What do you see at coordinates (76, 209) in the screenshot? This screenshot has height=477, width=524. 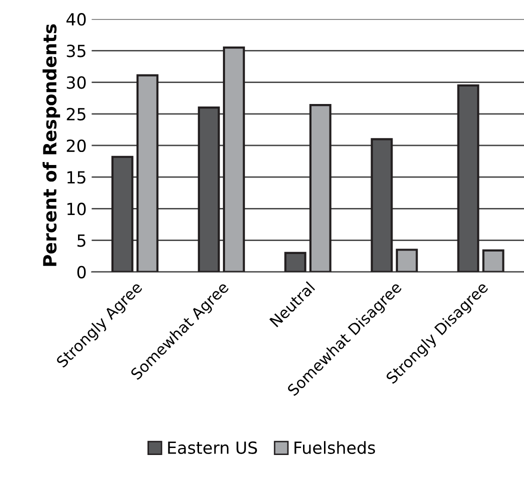 I see `y-tick-label: 10` at bounding box center [76, 209].